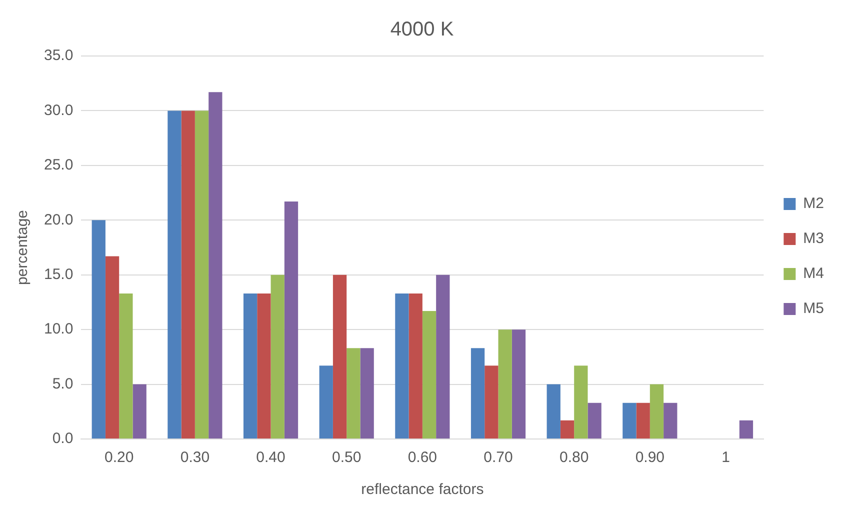 This screenshot has width=844, height=513. Describe the element at coordinates (423, 457) in the screenshot. I see `x-tick-label: 0.60` at that location.